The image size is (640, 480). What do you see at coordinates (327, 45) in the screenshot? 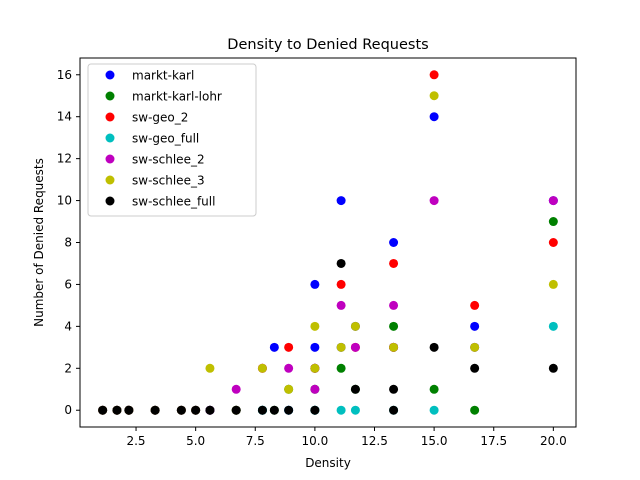
I see `chart-title: Density to Denied Requests` at bounding box center [327, 45].